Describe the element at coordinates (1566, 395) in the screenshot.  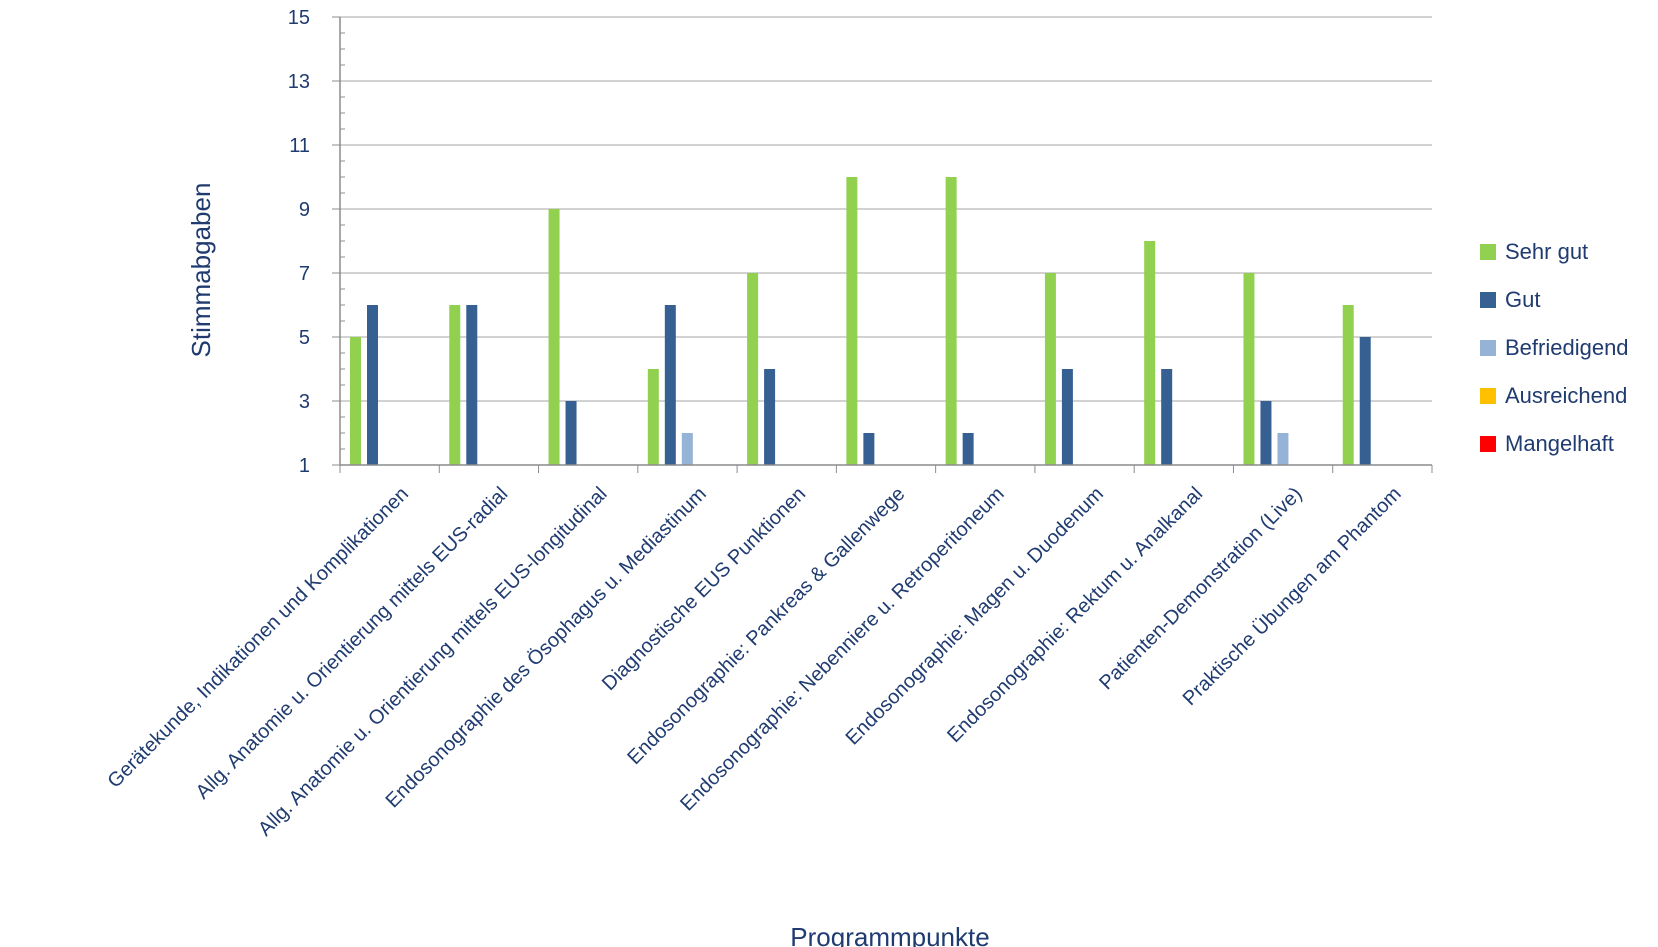
I see `legend-label: Ausreichend` at that location.